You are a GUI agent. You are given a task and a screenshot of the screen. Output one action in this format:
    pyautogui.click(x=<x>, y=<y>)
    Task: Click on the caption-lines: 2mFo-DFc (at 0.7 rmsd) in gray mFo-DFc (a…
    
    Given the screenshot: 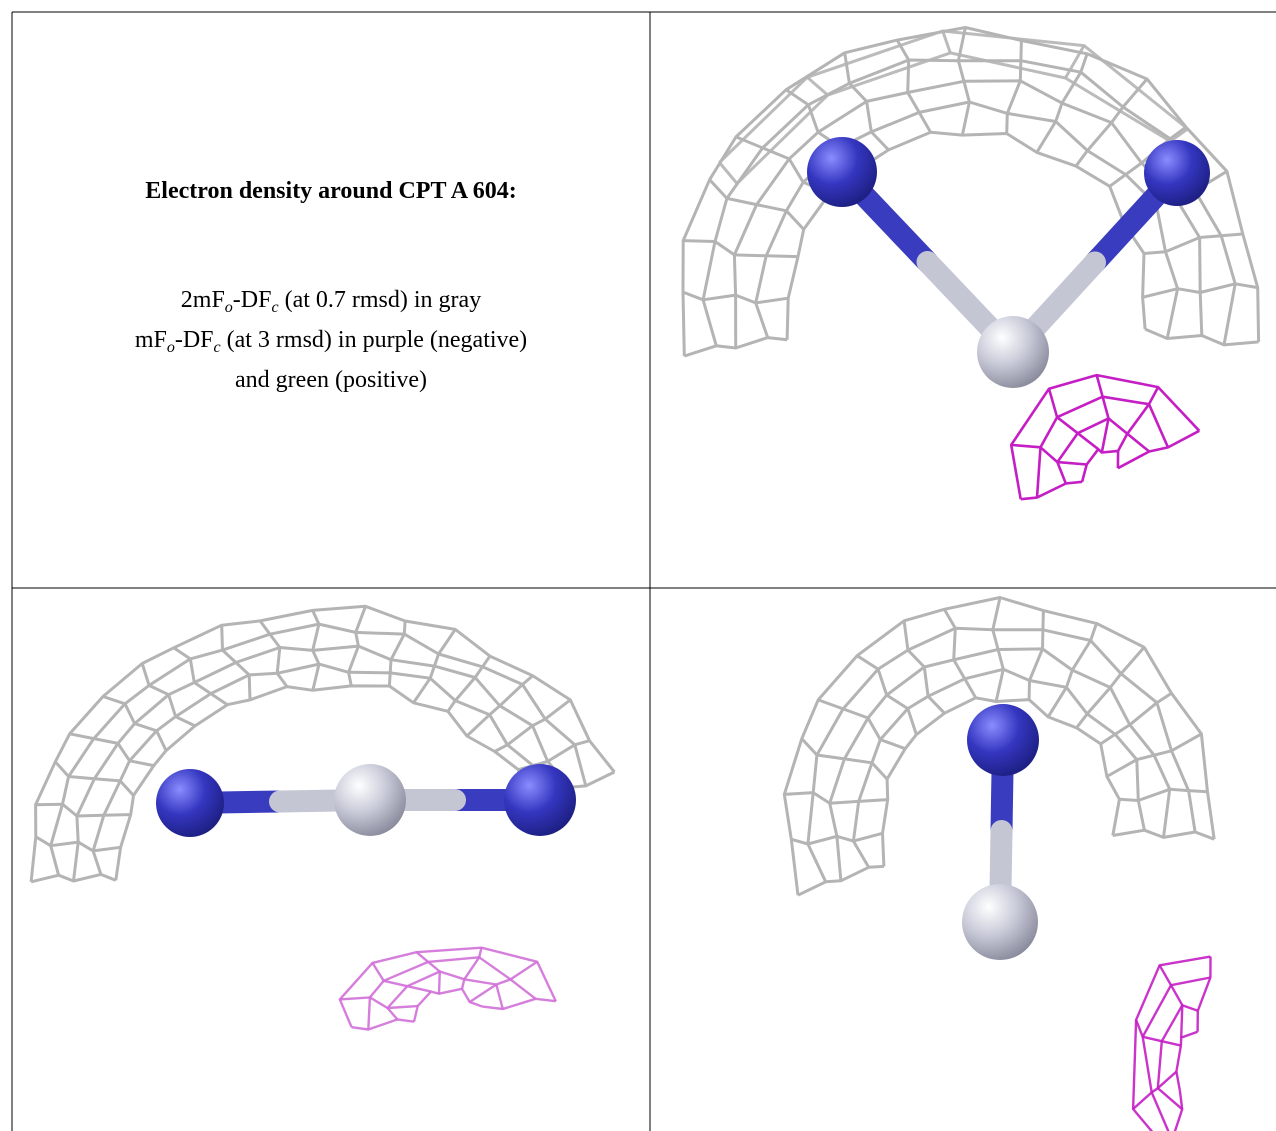 What is the action you would take?
    pyautogui.click(x=331, y=340)
    